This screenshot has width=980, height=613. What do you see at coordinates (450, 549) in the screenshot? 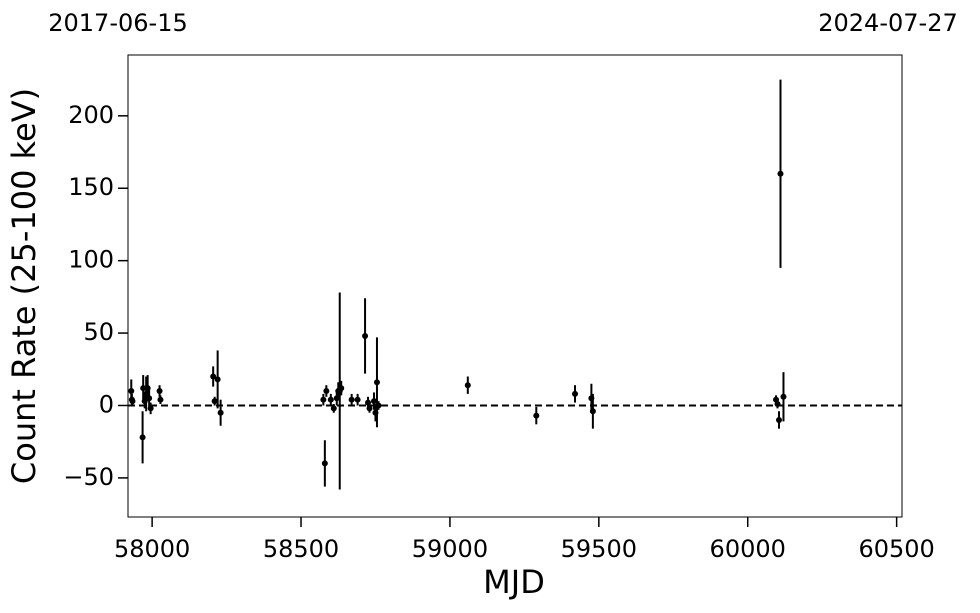
I see `x-tick-label: 59000` at bounding box center [450, 549].